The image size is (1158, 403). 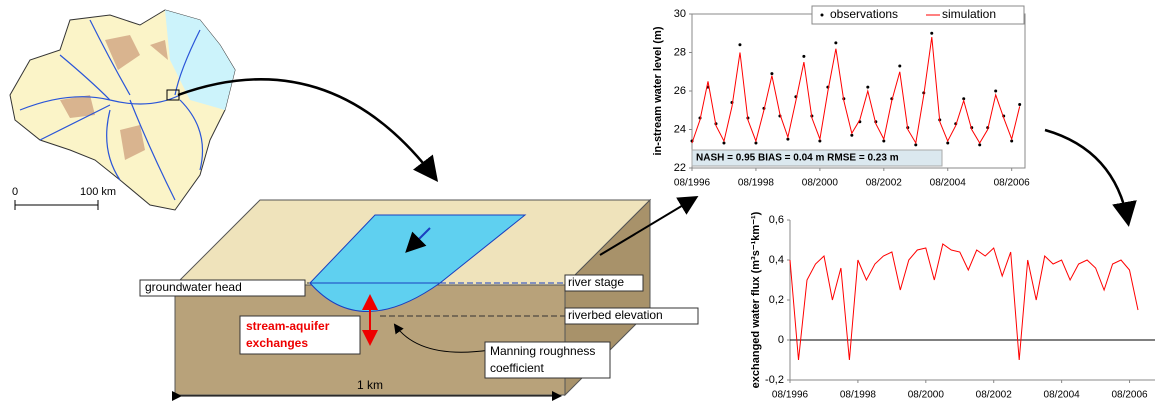 I want to click on y-tick-label: 0, so click(x=781, y=340).